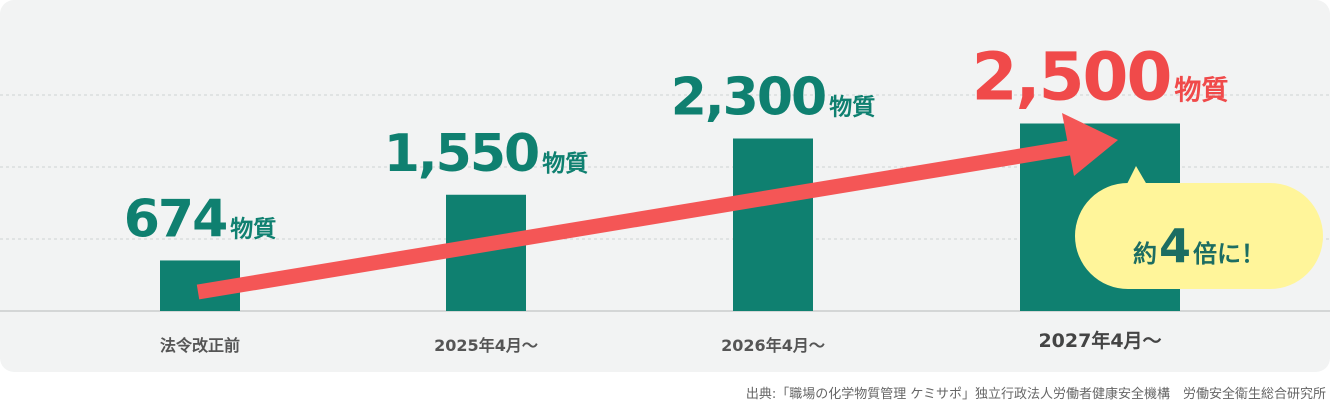 Image resolution: width=1340 pixels, height=410 pixels. What do you see at coordinates (1229, 254) in the screenshot?
I see `callout-suffix: 倍に！` at bounding box center [1229, 254].